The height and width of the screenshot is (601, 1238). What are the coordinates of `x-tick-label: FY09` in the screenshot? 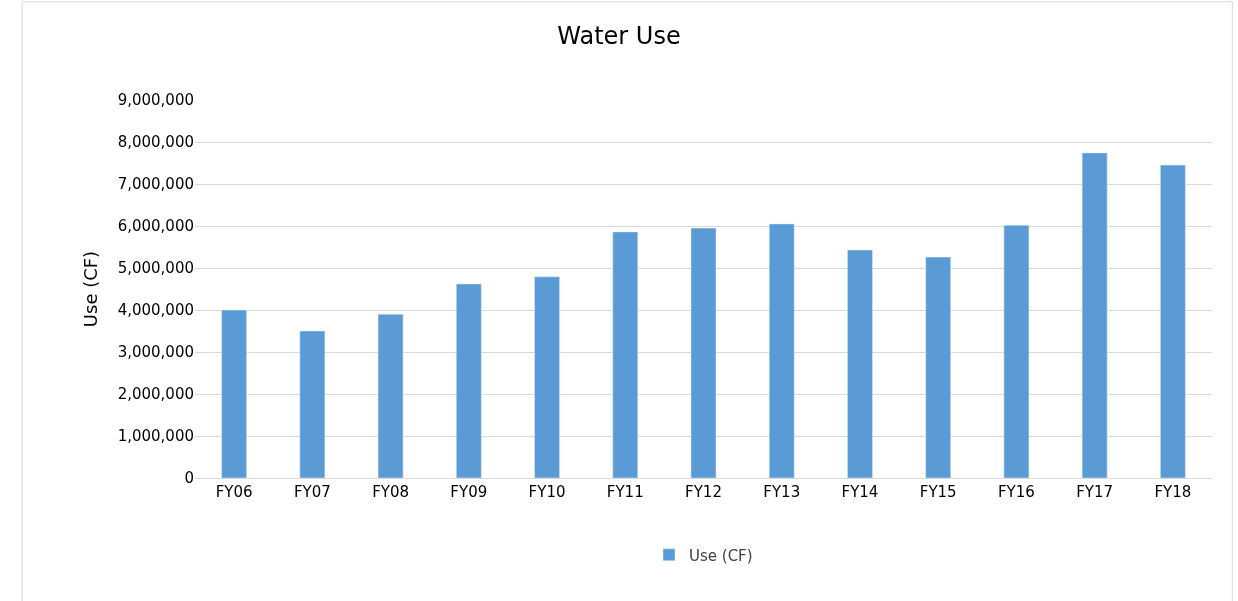 It's located at (469, 492).